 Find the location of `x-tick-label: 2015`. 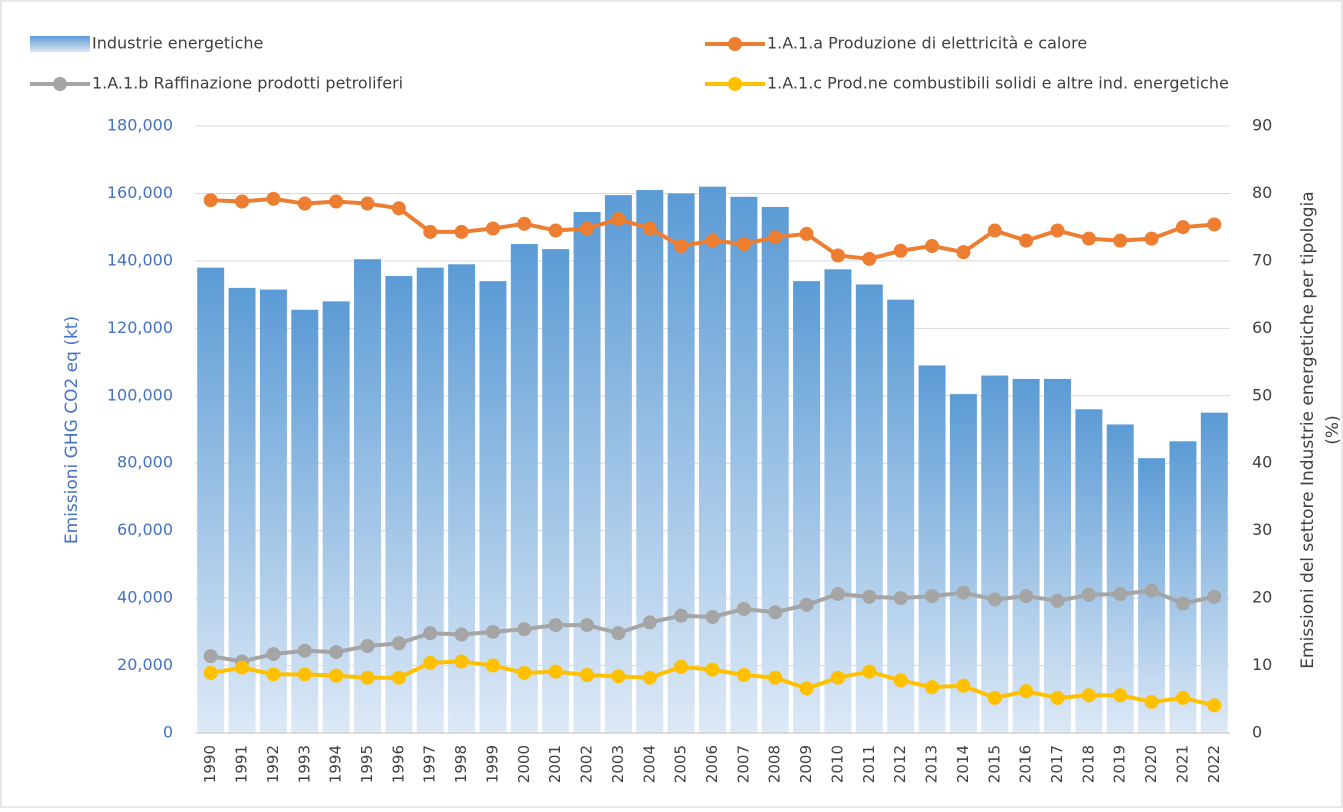

x-tick-label: 2015 is located at coordinates (994, 764).